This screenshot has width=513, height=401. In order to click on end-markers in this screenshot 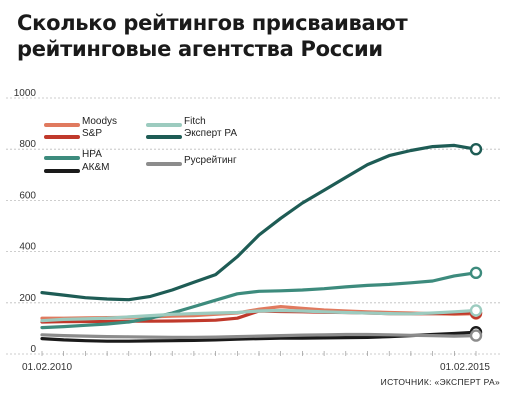, I will do `click(476, 242)`.